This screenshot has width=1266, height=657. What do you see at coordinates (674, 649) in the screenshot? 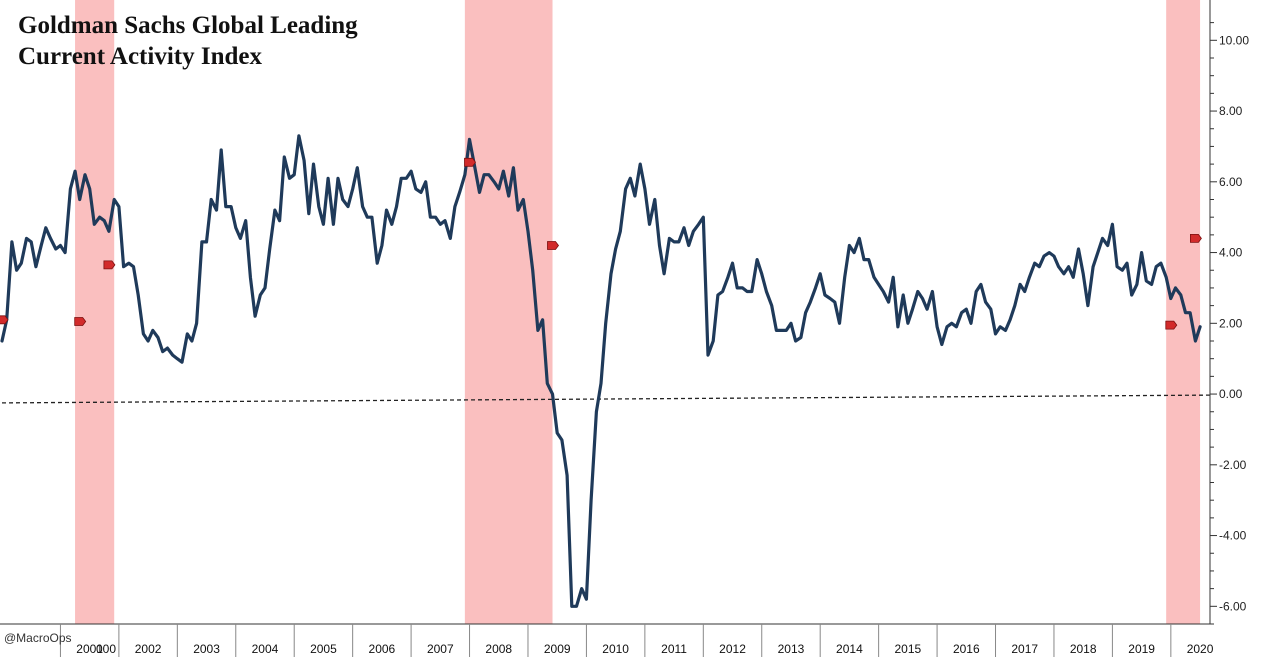
I see `x-tick-label: 2011` at bounding box center [674, 649].